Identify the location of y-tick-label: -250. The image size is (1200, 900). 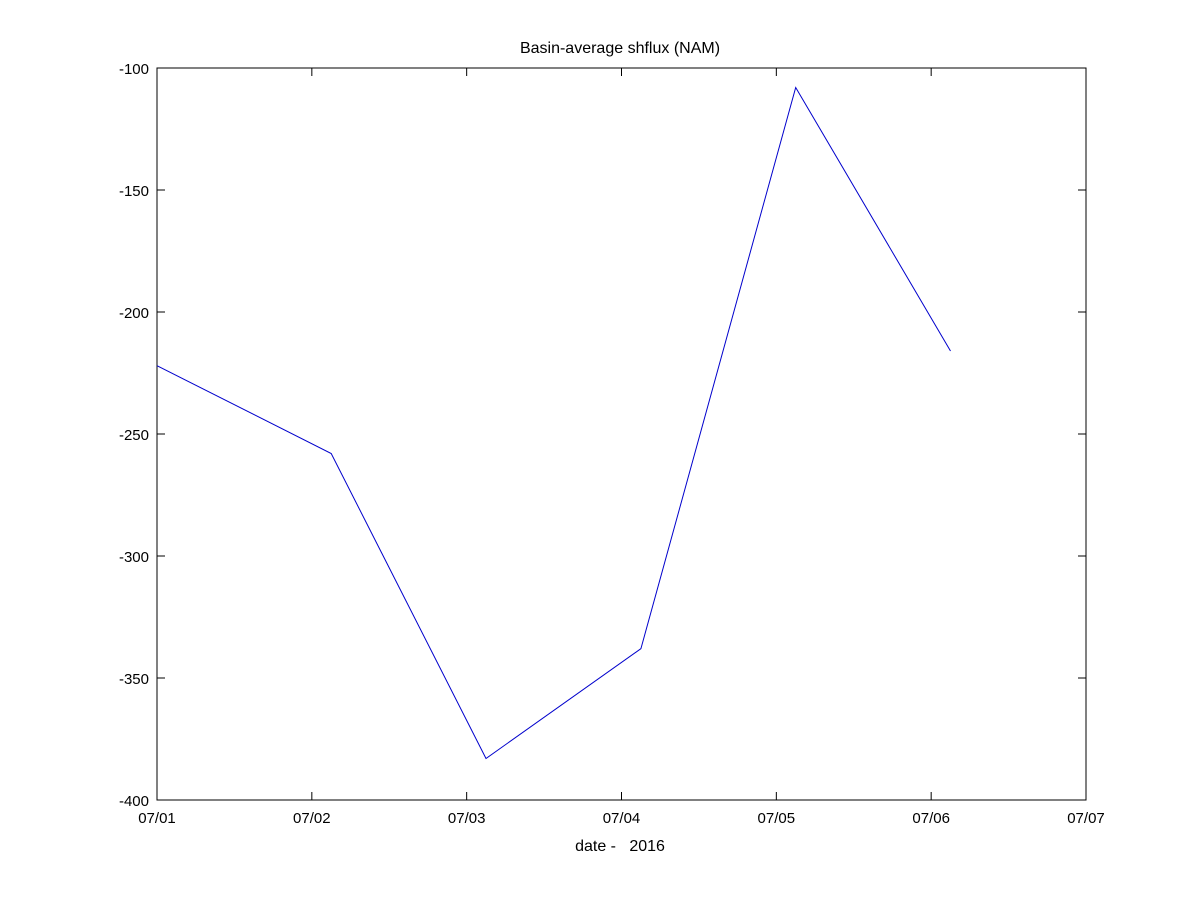
(134, 435).